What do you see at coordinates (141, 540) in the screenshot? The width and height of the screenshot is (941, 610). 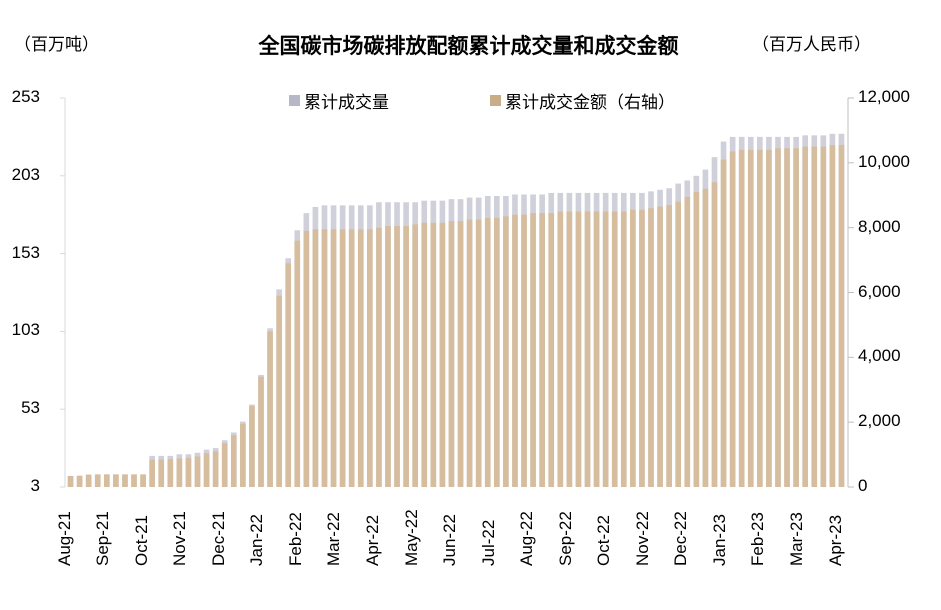 I see `x-tick-label: Oct-21` at bounding box center [141, 540].